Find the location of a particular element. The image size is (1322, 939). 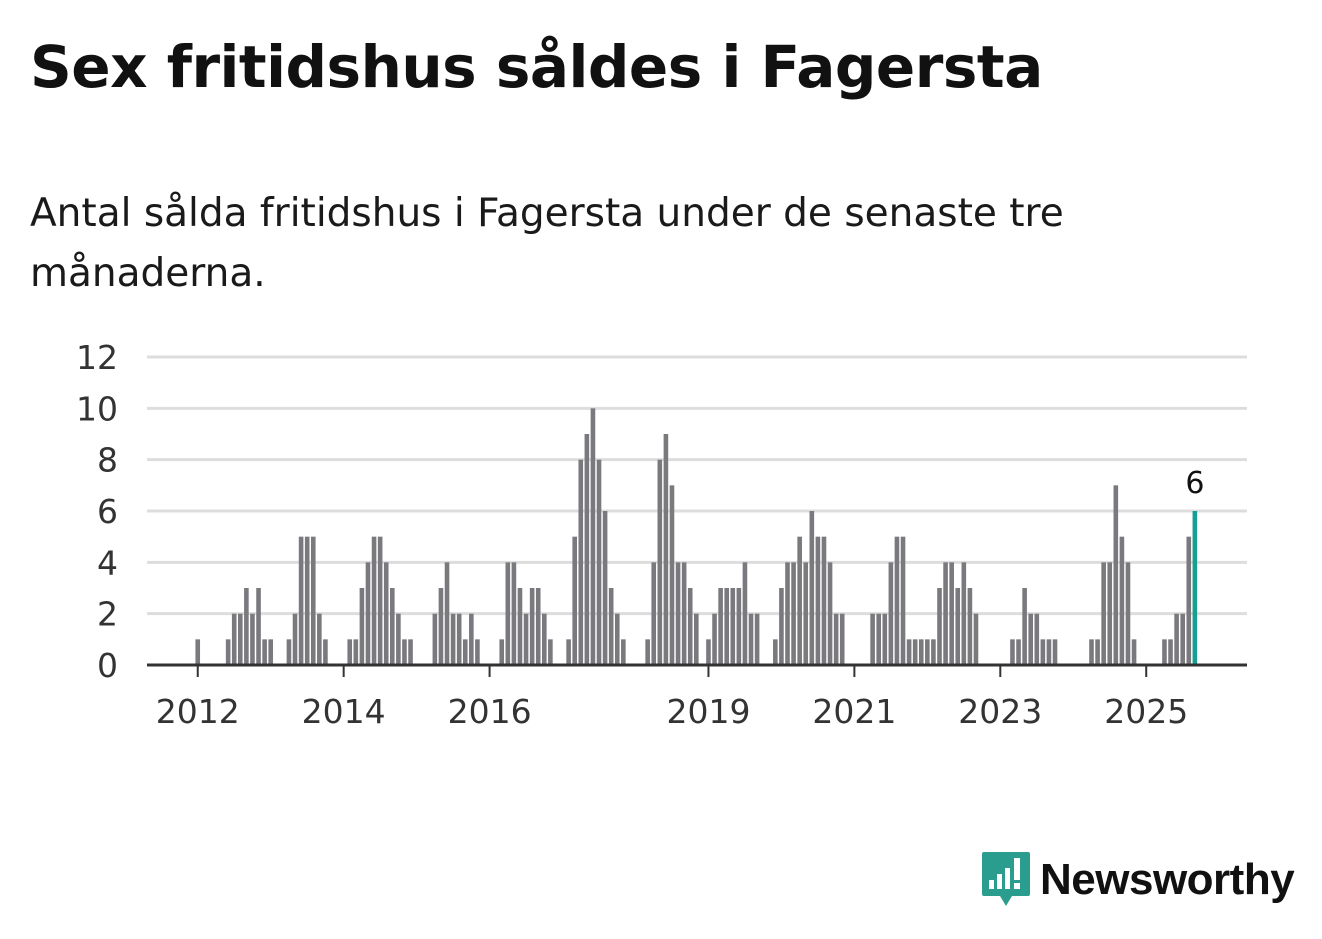

x-tick-label-2014: 2014 is located at coordinates (344, 711).